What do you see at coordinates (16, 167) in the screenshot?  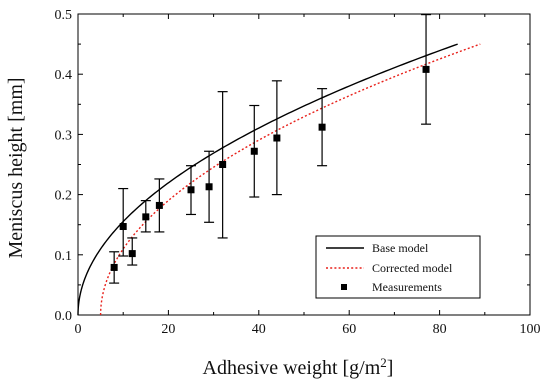 I see `y-axis-label: Meniscus height [mm]` at bounding box center [16, 167].